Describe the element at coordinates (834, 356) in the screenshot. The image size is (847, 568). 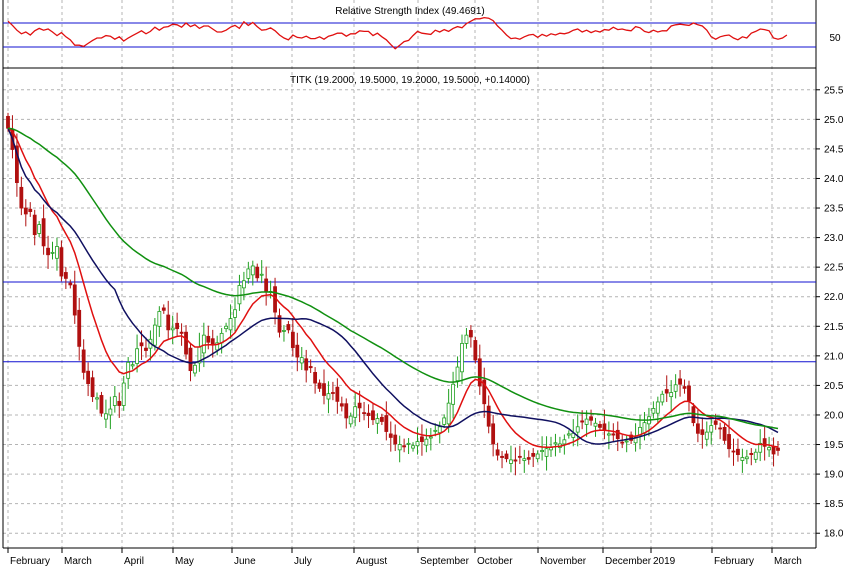
I see `price-tick-label: 21.0` at that location.